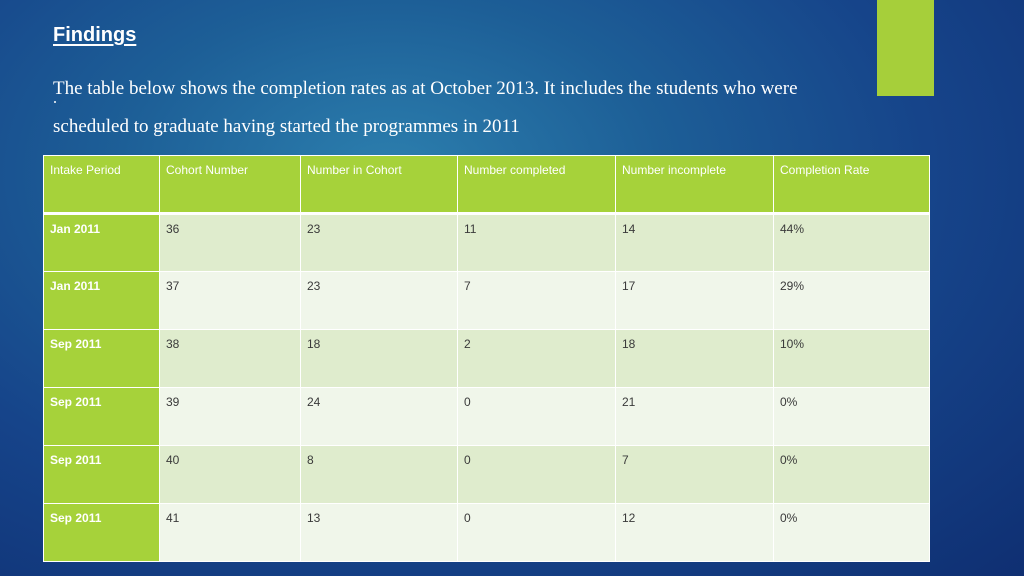 The width and height of the screenshot is (1024, 576). What do you see at coordinates (905, 48) in the screenshot?
I see `accent-bar` at bounding box center [905, 48].